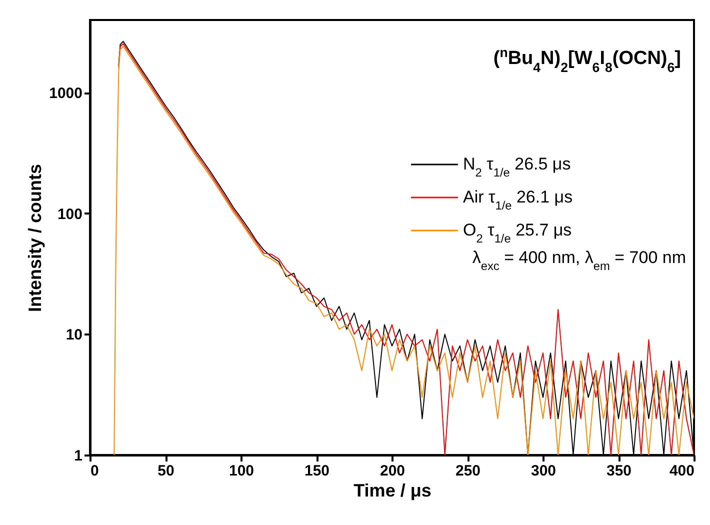 The height and width of the screenshot is (525, 710). I want to click on y-tick-label: 100, so click(69, 214).